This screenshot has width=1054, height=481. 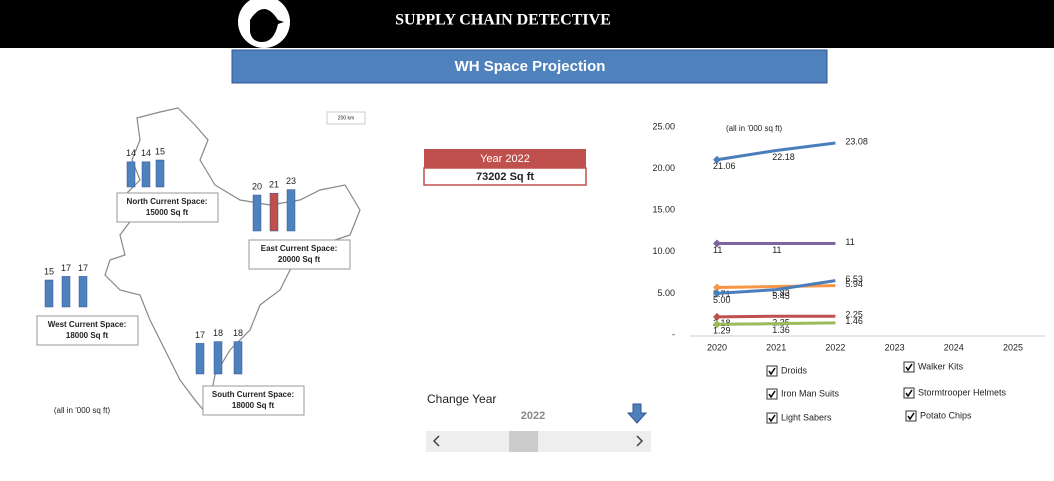 I want to click on x-tick-label: 2025, so click(x=1013, y=347).